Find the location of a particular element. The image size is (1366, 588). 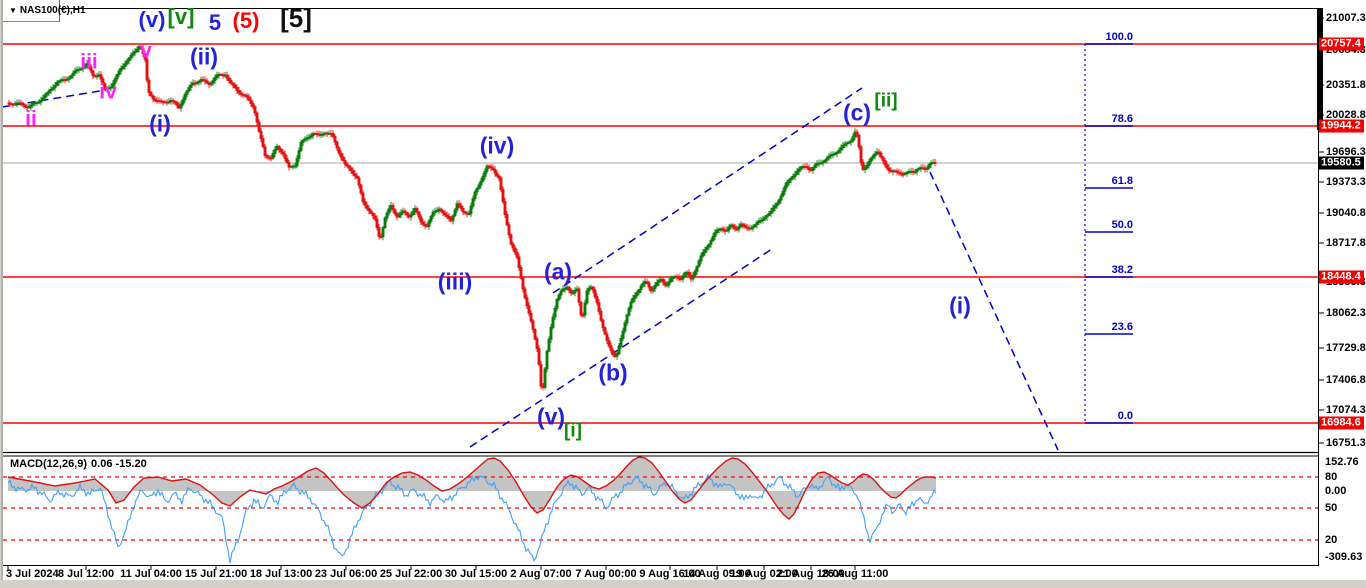

macd-signal-line is located at coordinates (472, 488).